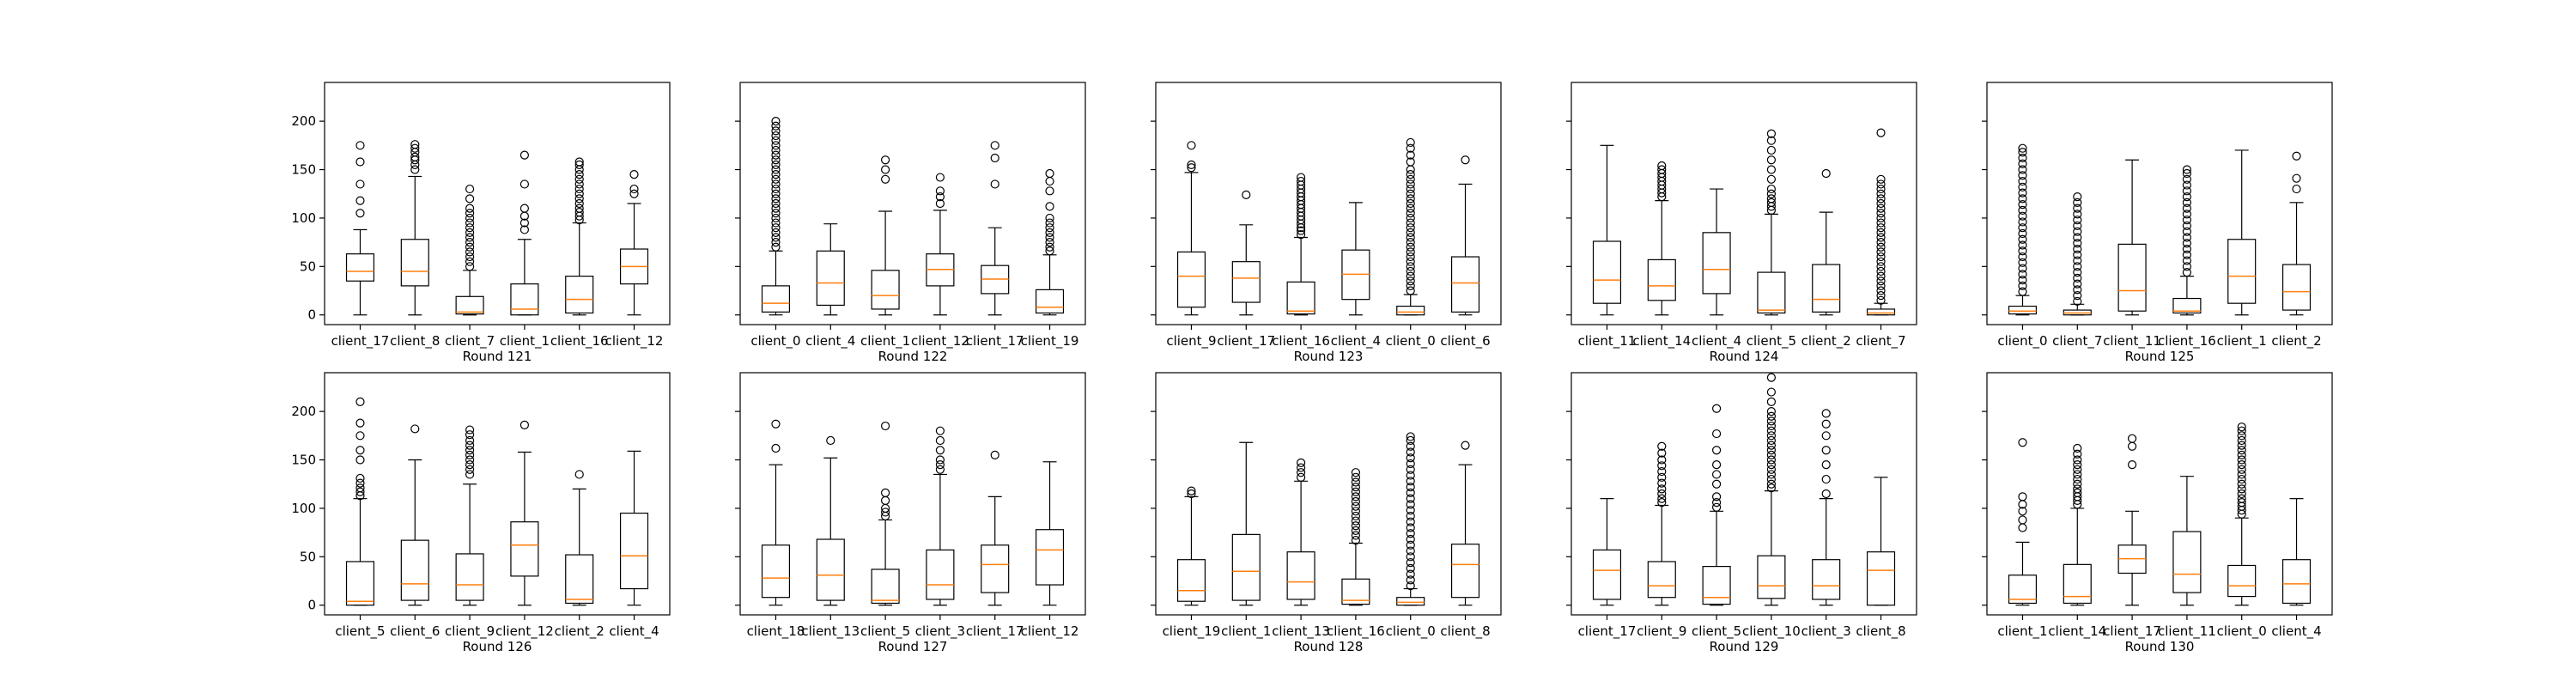 The height and width of the screenshot is (687, 2576). I want to click on box-client_2: client_2, so click(580, 555).